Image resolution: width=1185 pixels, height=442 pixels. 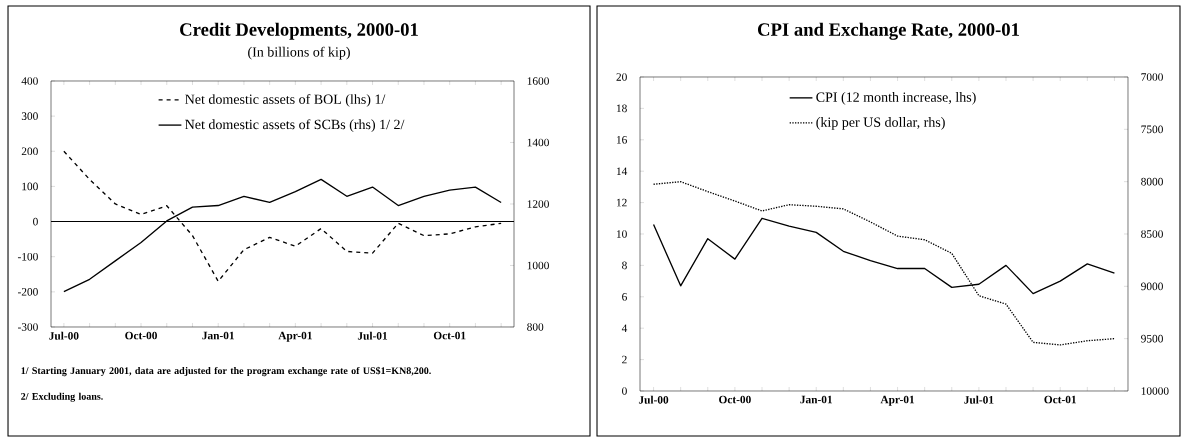 What do you see at coordinates (27, 256) in the screenshot?
I see `y-tick-label: -100` at bounding box center [27, 256].